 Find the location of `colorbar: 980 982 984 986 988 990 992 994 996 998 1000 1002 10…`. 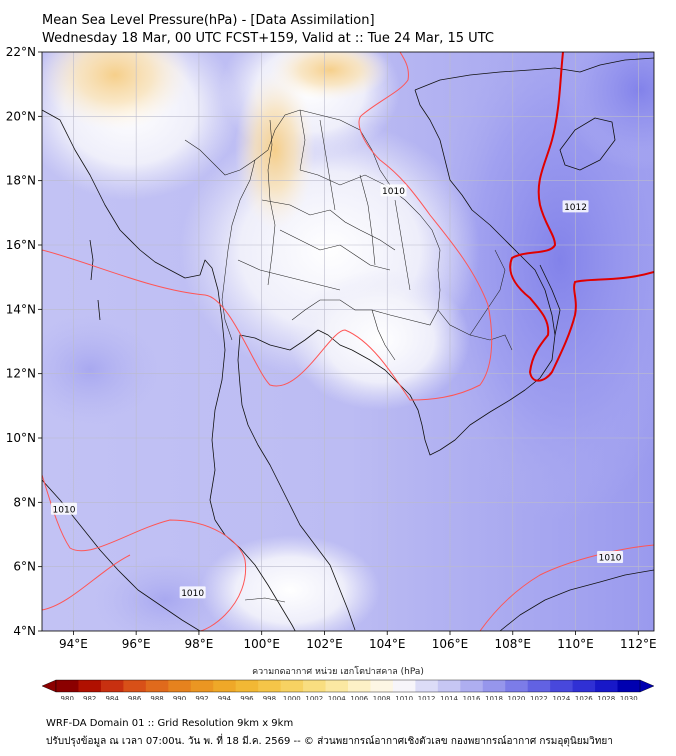

colorbar: 980 982 984 986 988 990 992 994 996 998 1000 1002 10… is located at coordinates (348, 689).